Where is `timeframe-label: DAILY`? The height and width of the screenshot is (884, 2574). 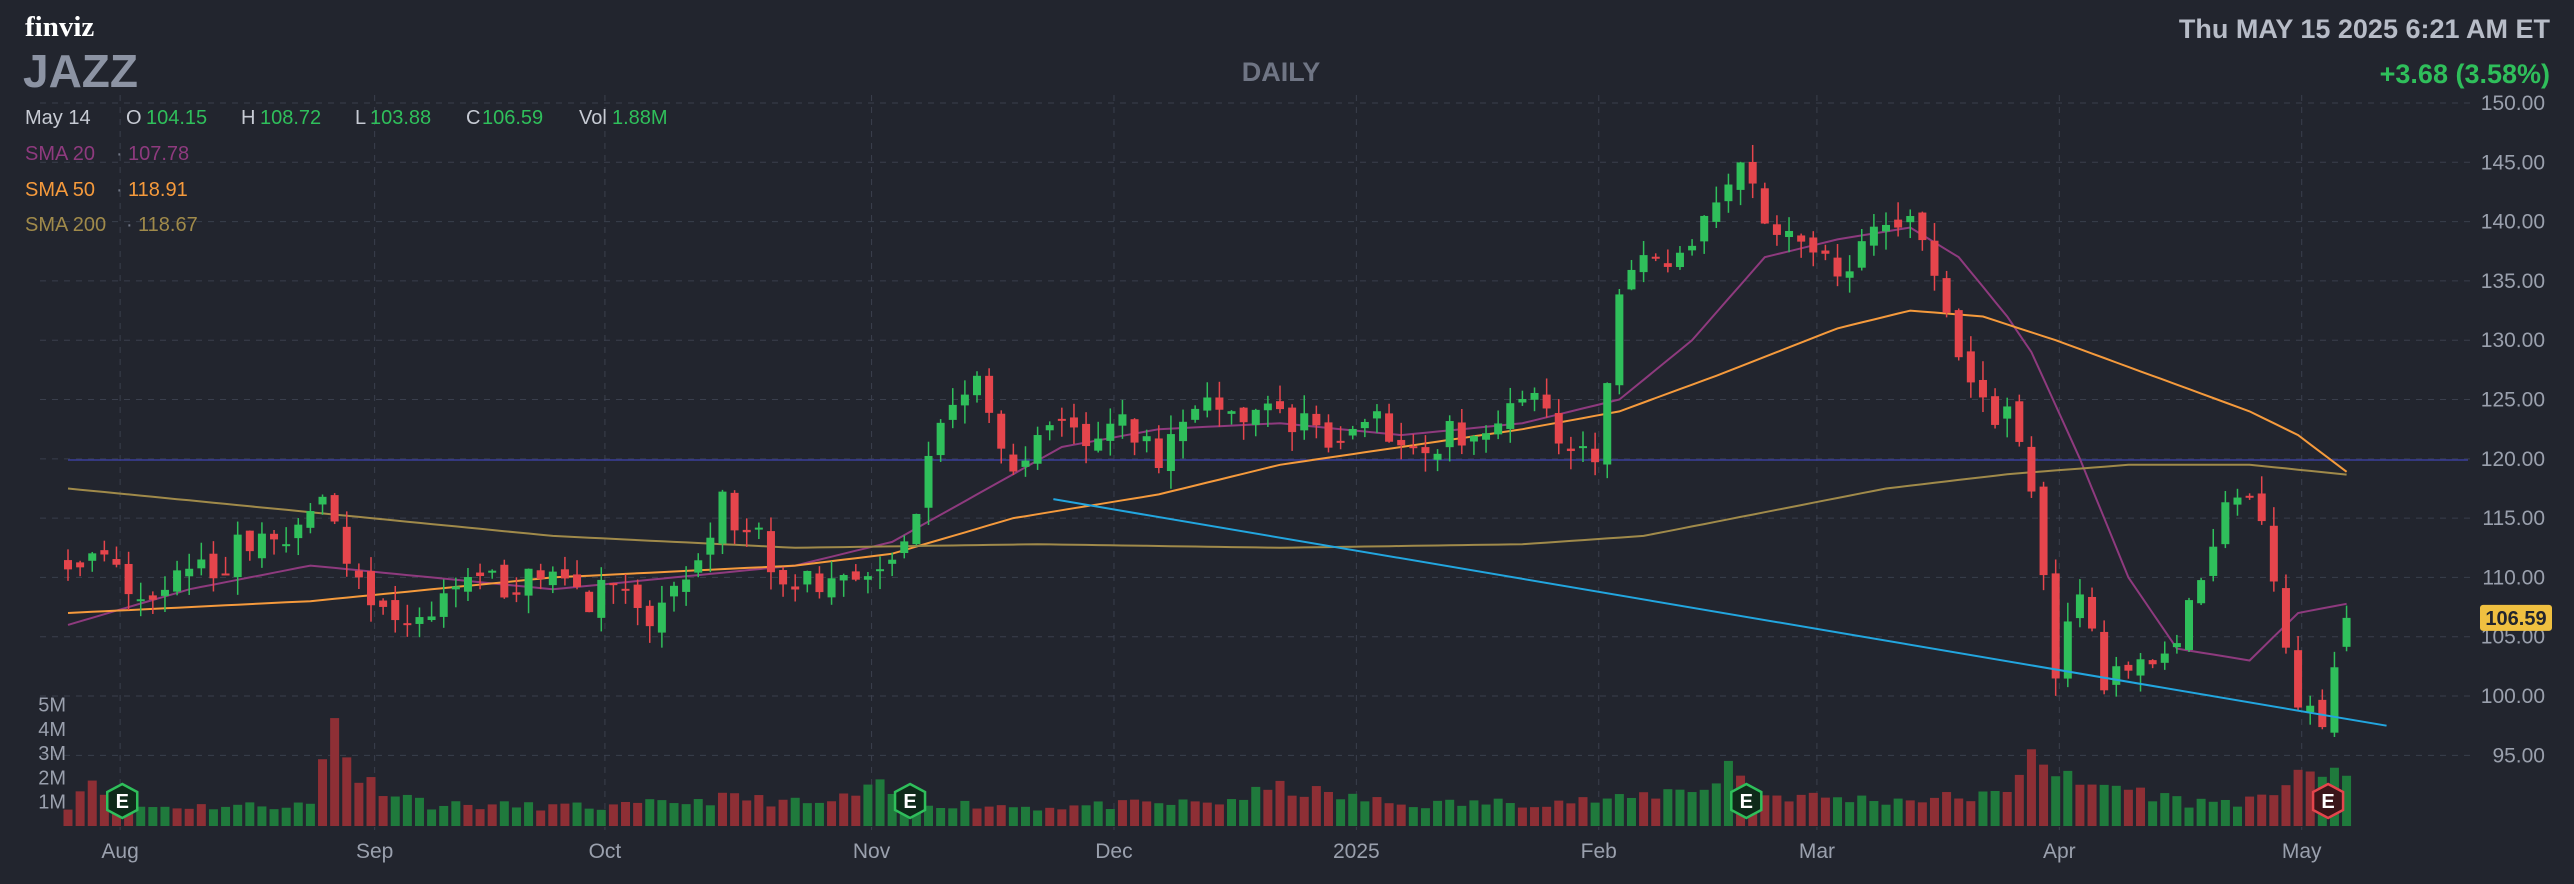 timeframe-label: DAILY is located at coordinates (1281, 72).